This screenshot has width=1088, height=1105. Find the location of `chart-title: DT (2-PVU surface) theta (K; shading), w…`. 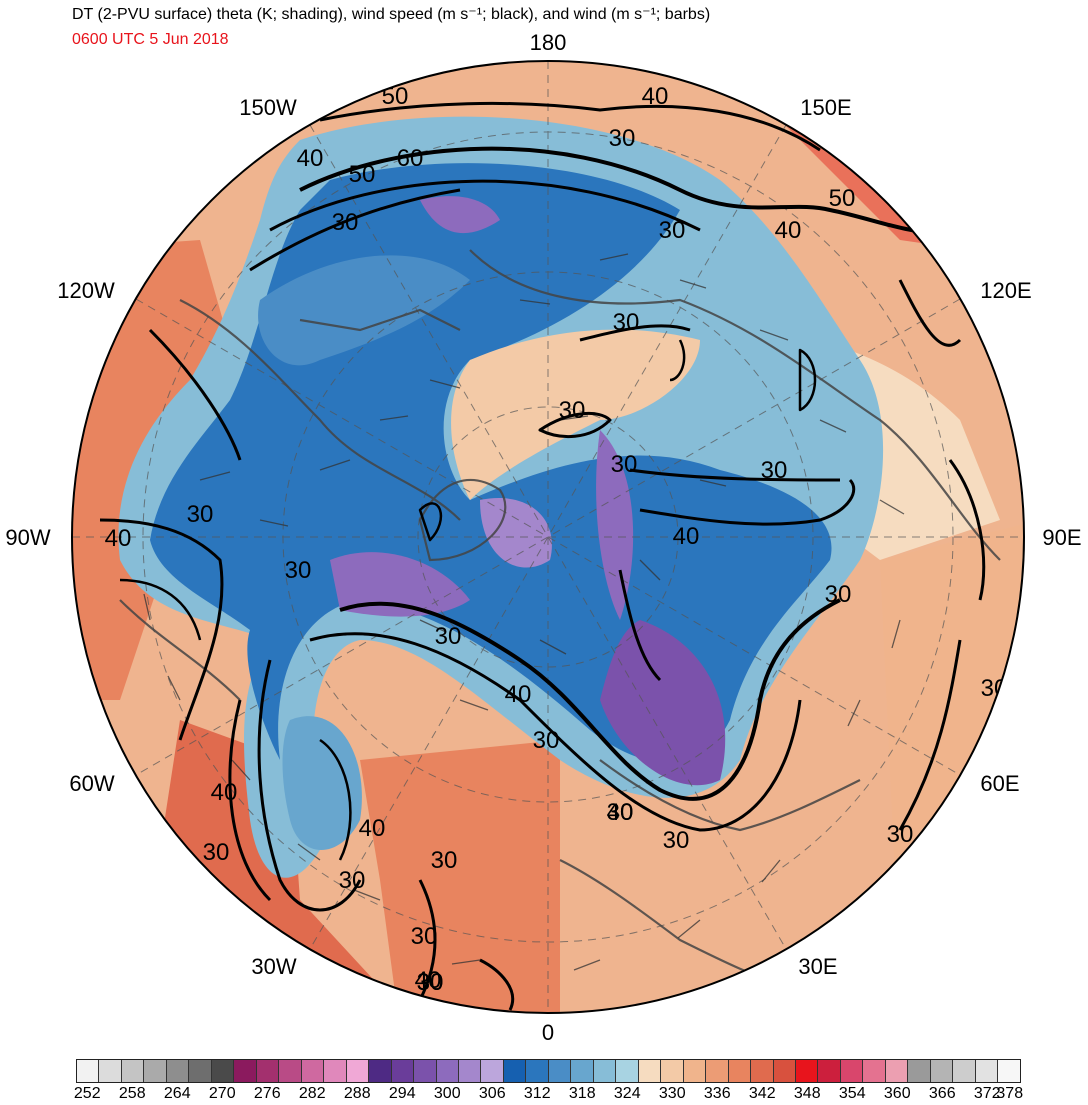

chart-title: DT (2-PVU surface) theta (K; shading), w… is located at coordinates (391, 14).